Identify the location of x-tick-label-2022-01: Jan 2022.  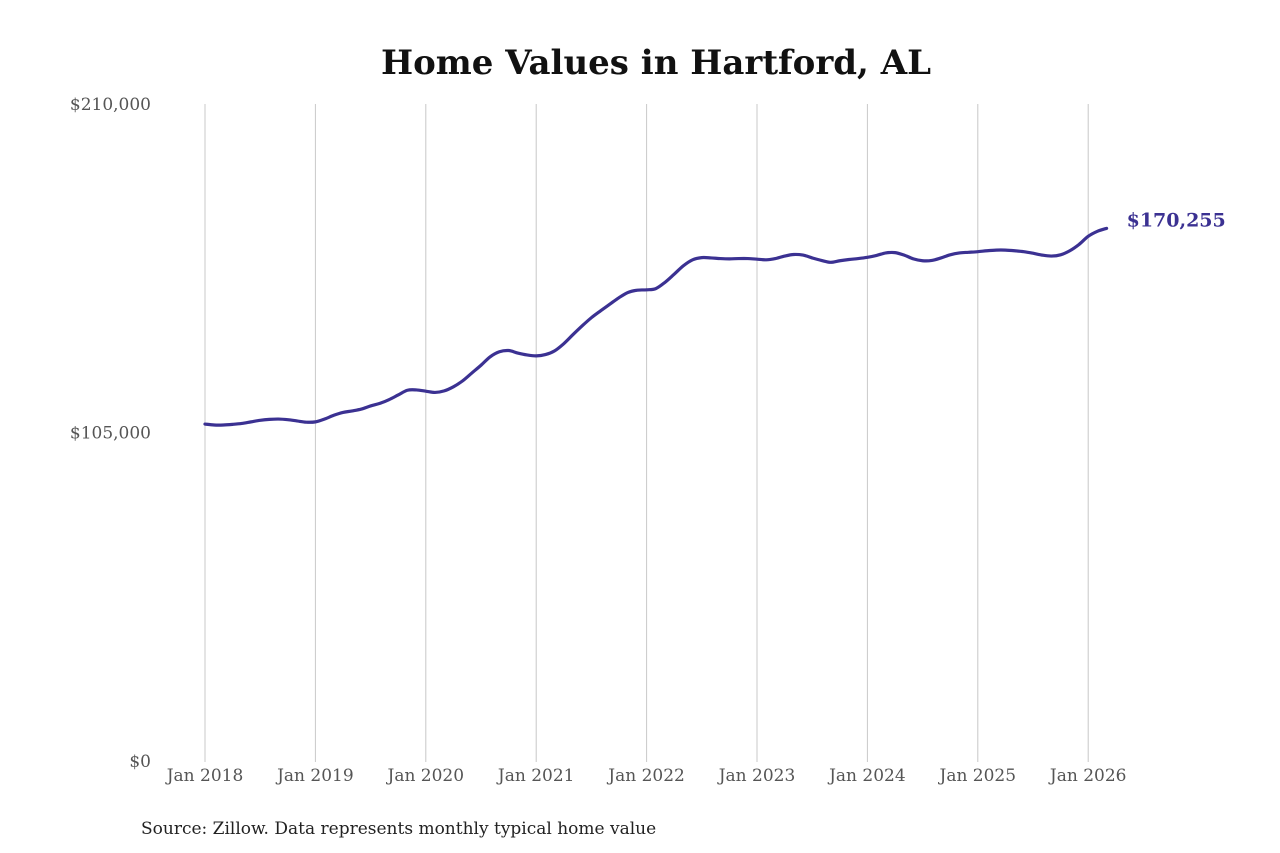
(645, 776).